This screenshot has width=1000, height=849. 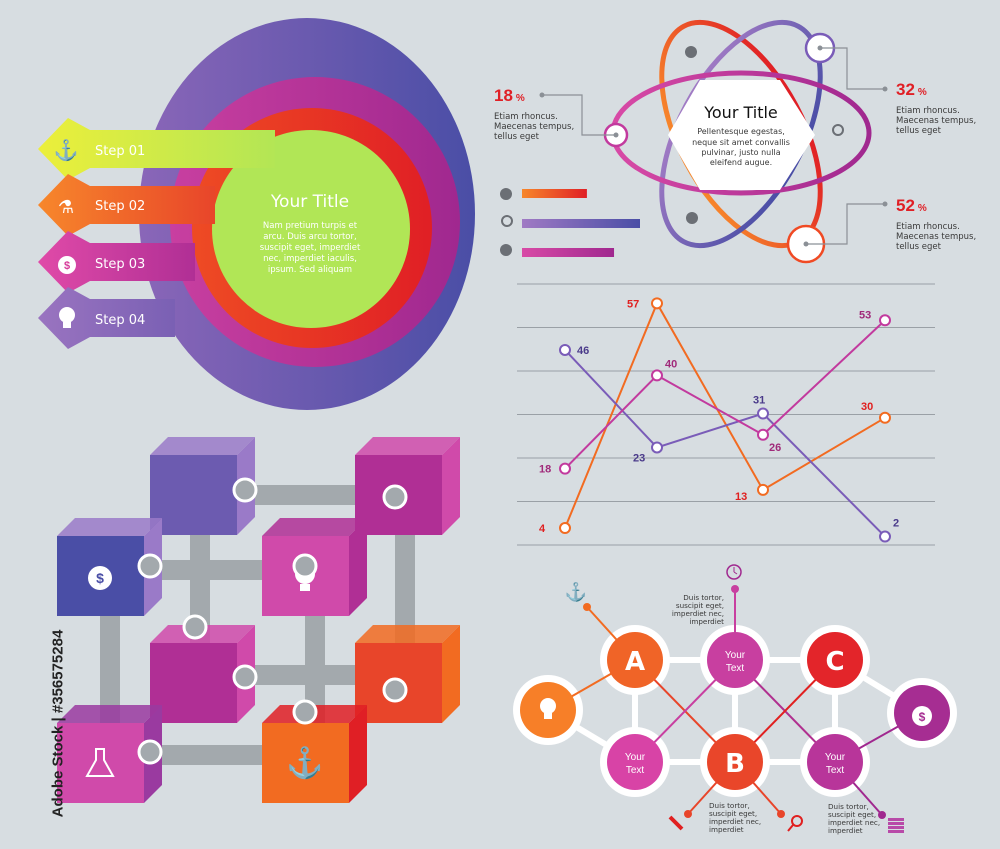 I want to click on clock-icon, so click(x=734, y=572).